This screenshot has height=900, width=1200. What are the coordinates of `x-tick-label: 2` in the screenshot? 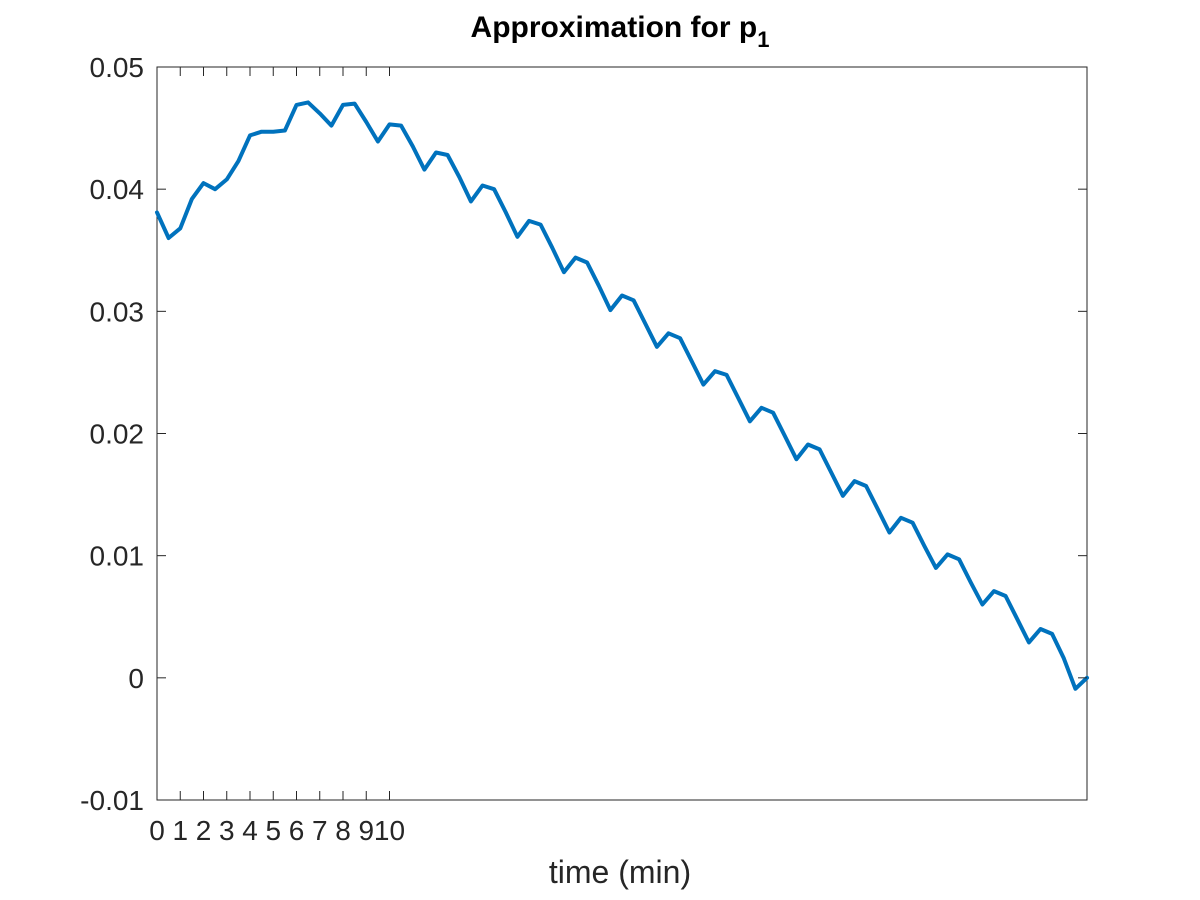 It's located at (204, 830).